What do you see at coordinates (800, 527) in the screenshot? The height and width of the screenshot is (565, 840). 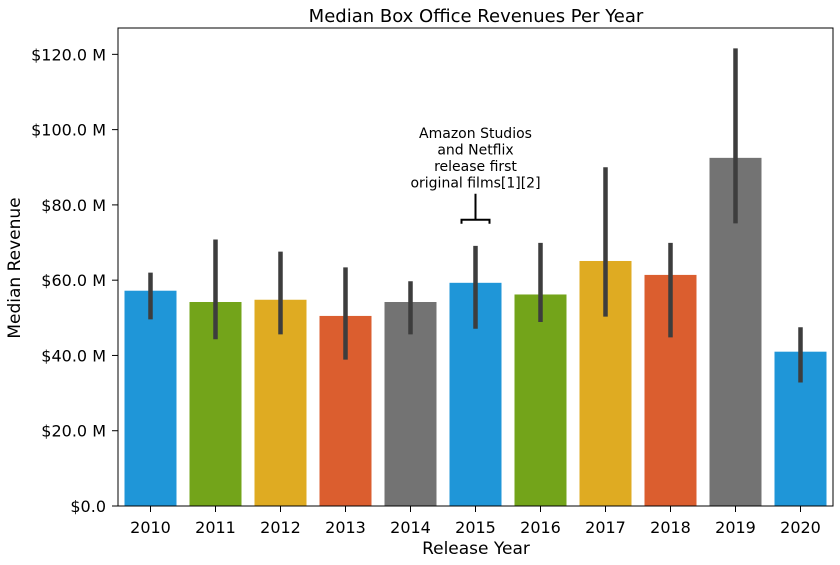 I see `x-tick-label: 2020` at bounding box center [800, 527].